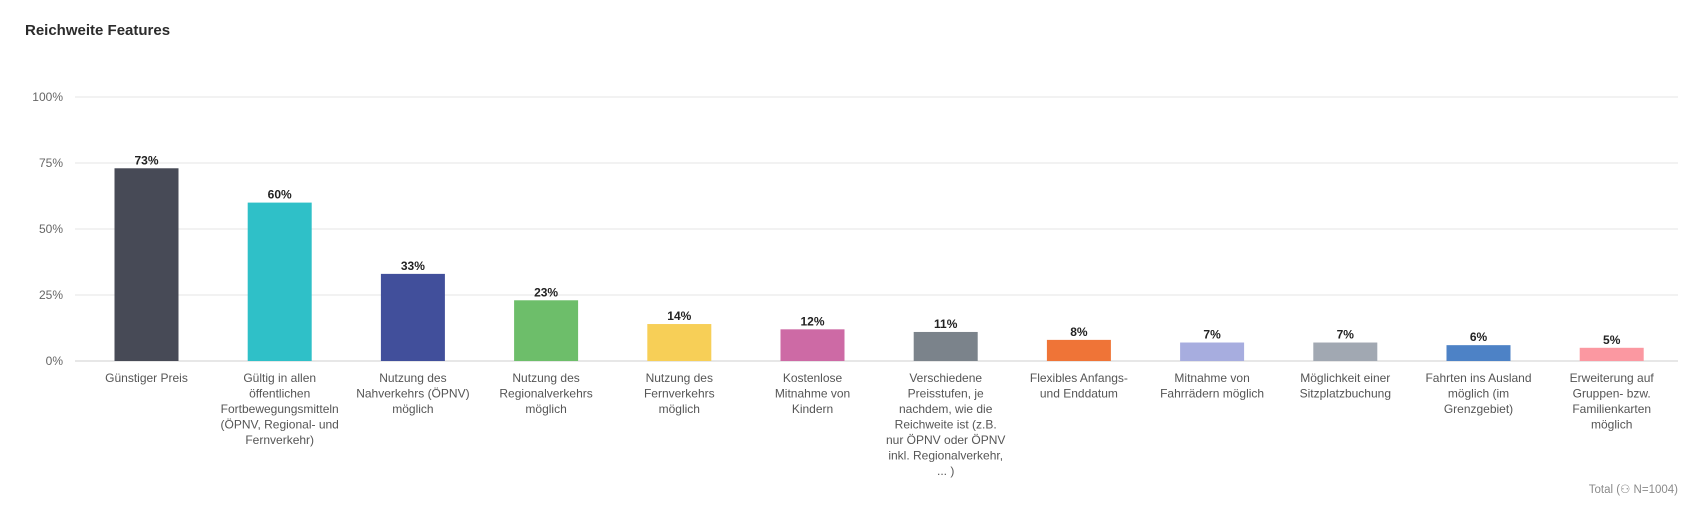 The image size is (1708, 513). Describe the element at coordinates (1212, 386) in the screenshot. I see `x-tick-label: Mitnahme von Fahrrädern möglich` at that location.